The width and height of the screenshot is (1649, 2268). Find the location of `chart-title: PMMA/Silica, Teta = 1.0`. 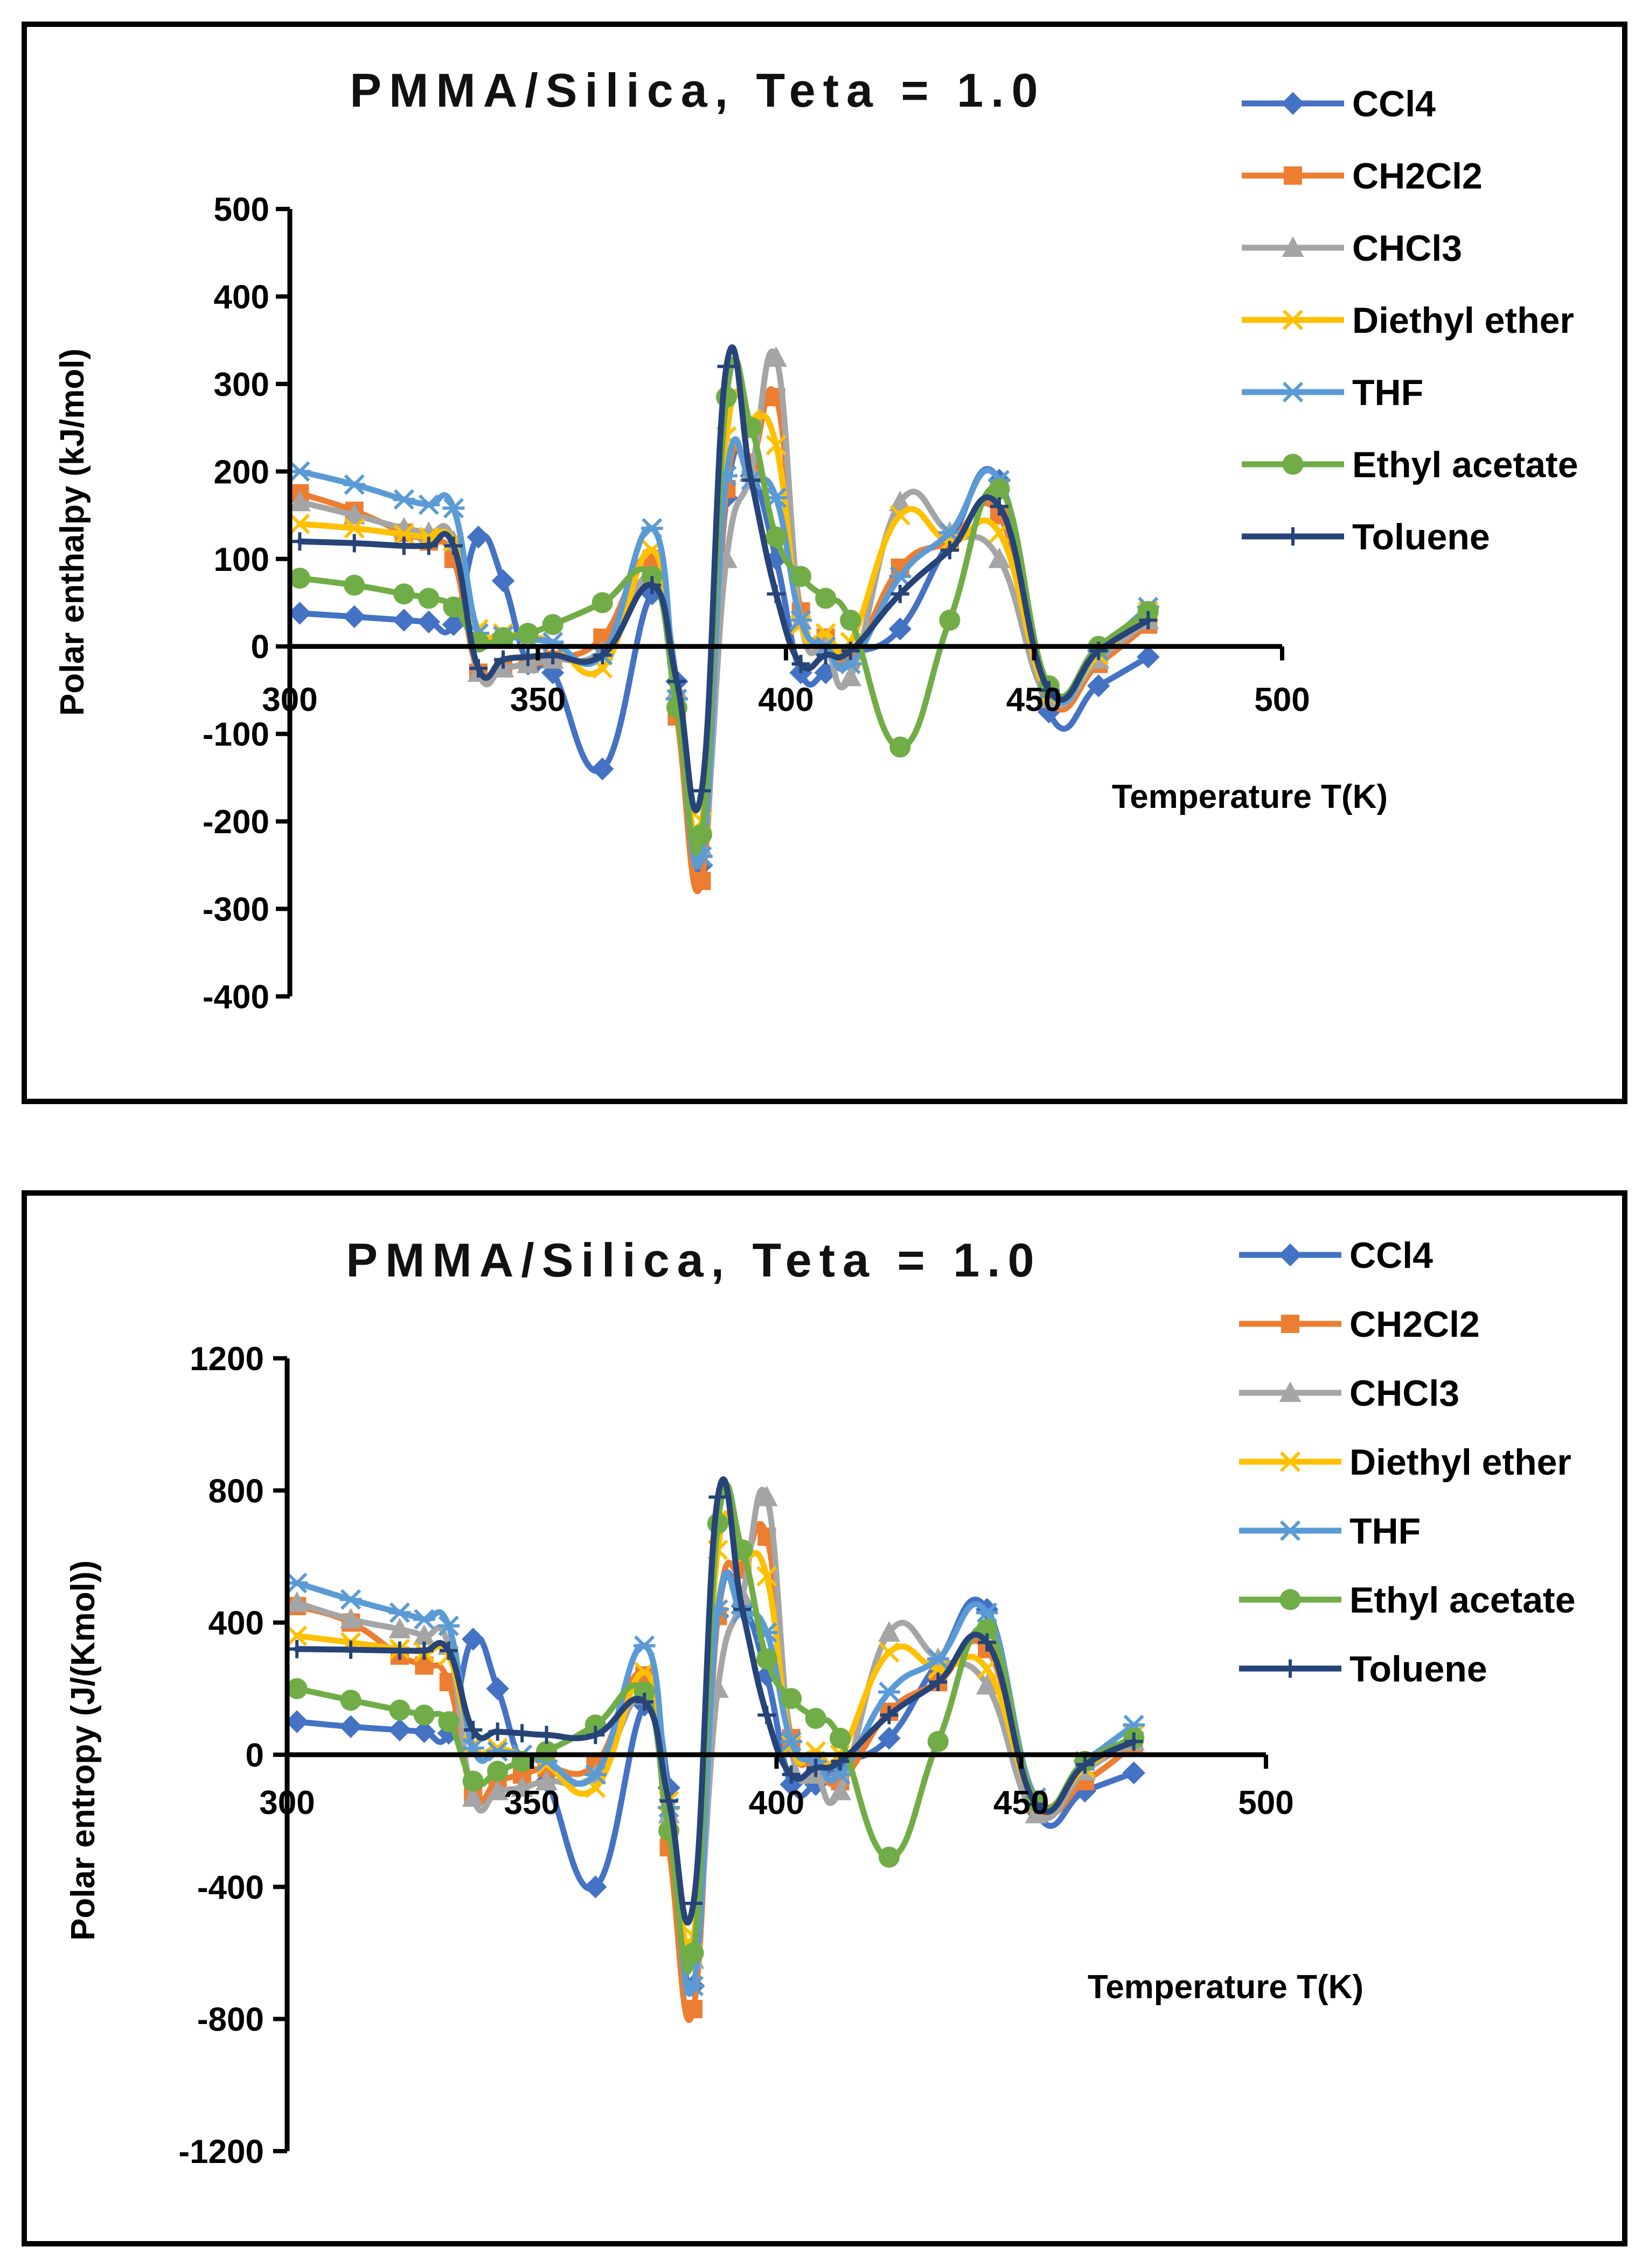

chart-title: PMMA/Silica, Teta = 1.0 is located at coordinates (697, 90).